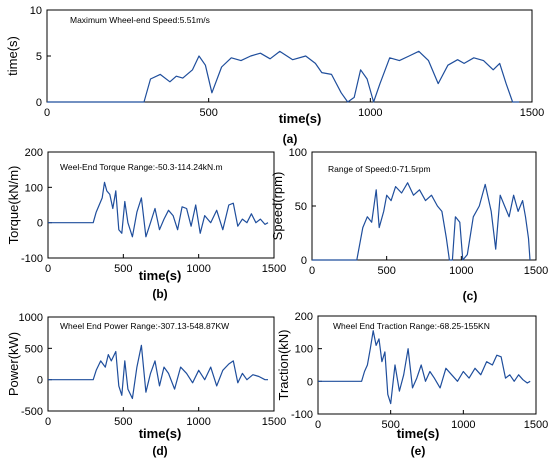  What do you see at coordinates (390, 425) in the screenshot?
I see `x-tick-label-e: 500` at bounding box center [390, 425].